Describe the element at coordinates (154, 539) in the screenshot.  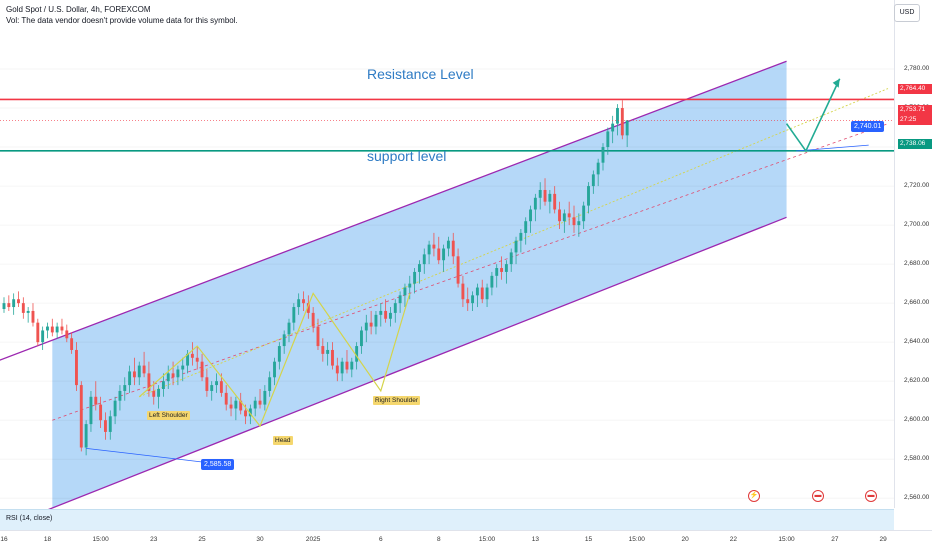
I see `time-tick-label: 23` at that location.